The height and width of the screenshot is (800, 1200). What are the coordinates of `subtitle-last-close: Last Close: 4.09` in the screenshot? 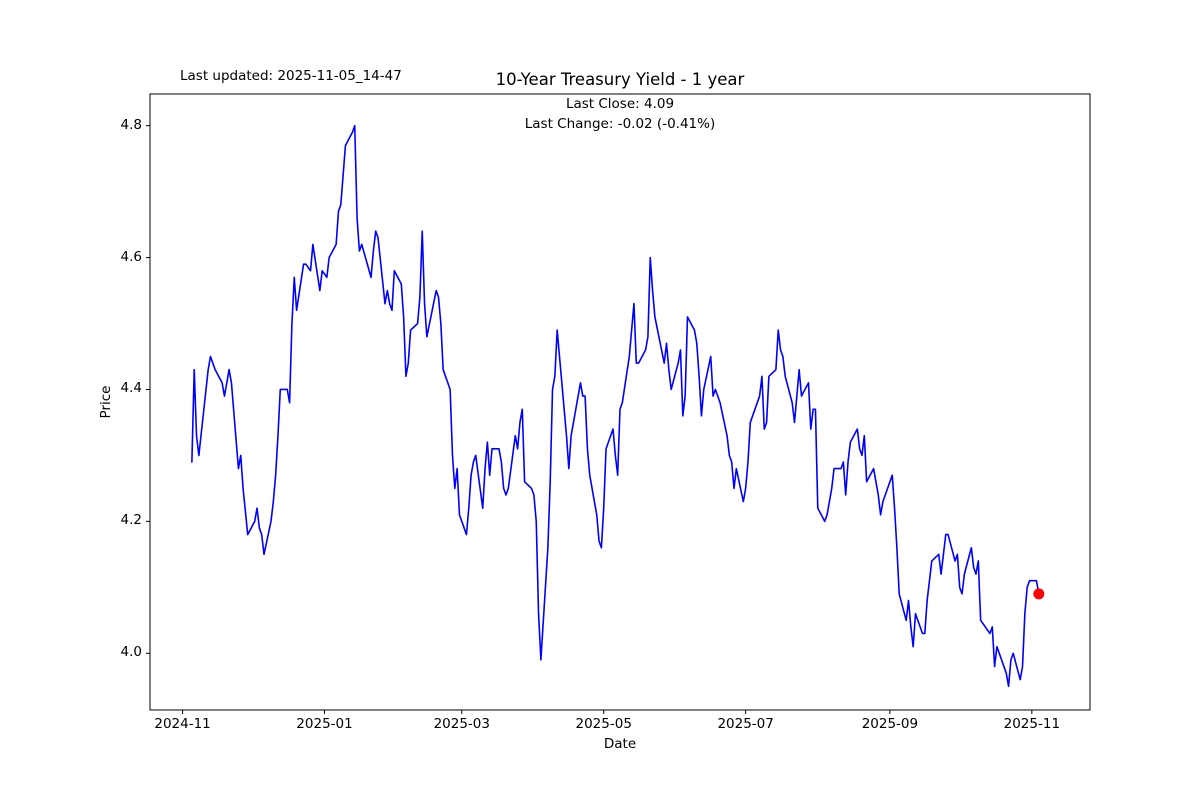 It's located at (620, 104).